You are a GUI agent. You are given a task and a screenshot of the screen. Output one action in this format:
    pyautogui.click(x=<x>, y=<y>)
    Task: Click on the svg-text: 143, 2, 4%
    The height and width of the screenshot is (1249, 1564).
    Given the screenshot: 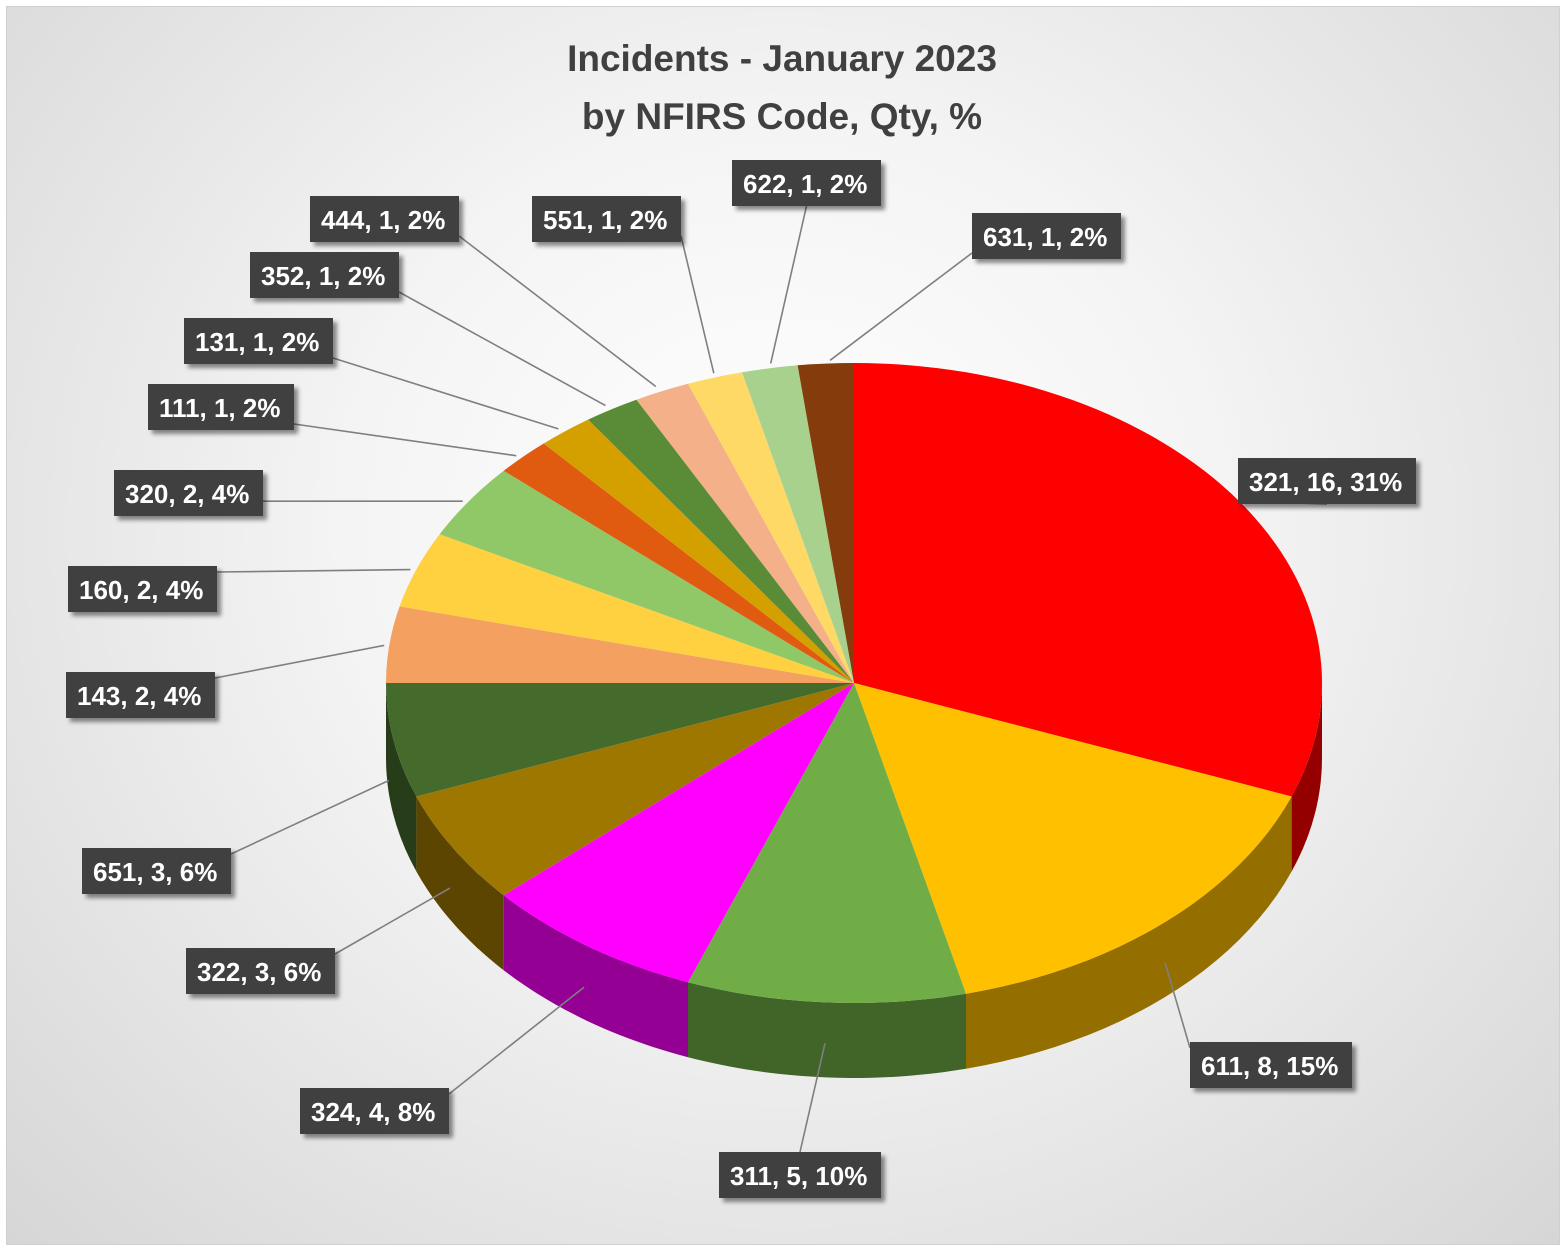 What is the action you would take?
    pyautogui.click(x=139, y=696)
    